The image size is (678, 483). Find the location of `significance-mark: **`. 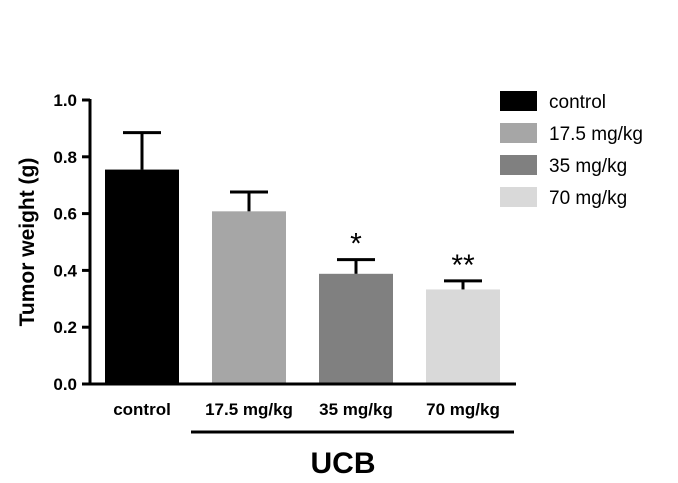

significance-mark: ** is located at coordinates (463, 265).